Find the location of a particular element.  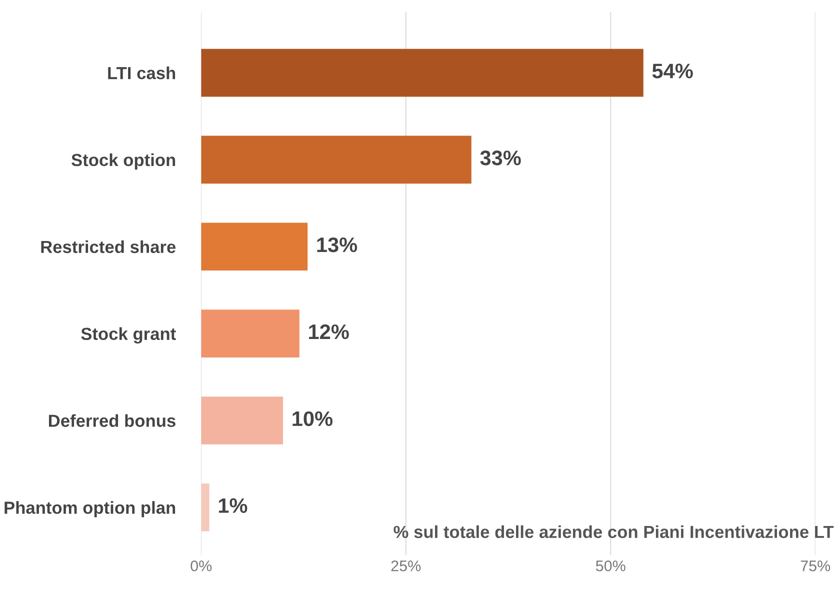

x-tick-label: 50% is located at coordinates (611, 566).